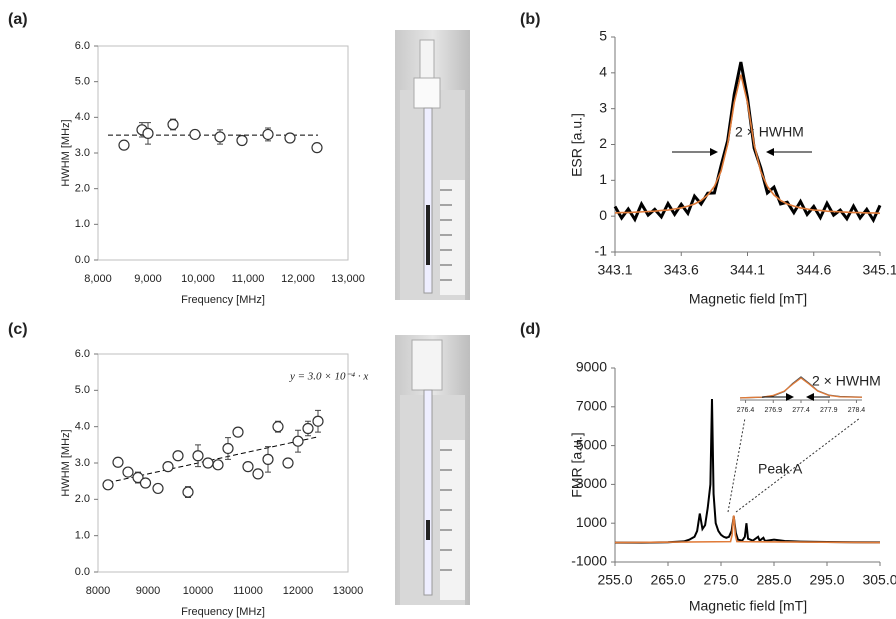  I want to click on y-tick-label: 7000, so click(591, 406).